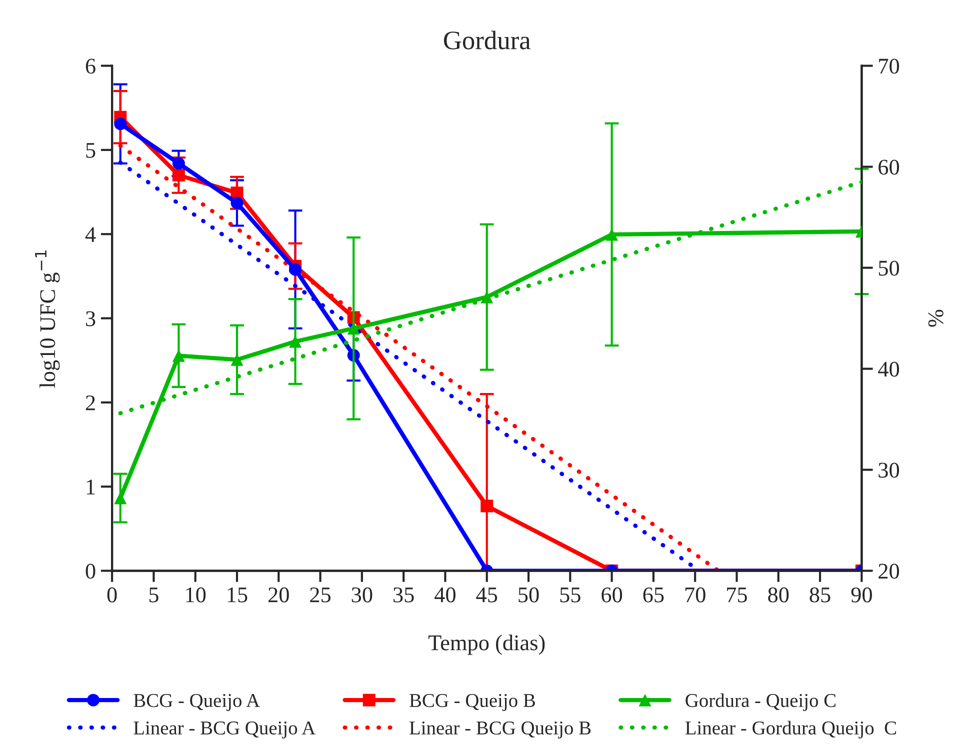  I want to click on y-tick-label: 2, so click(90, 402).